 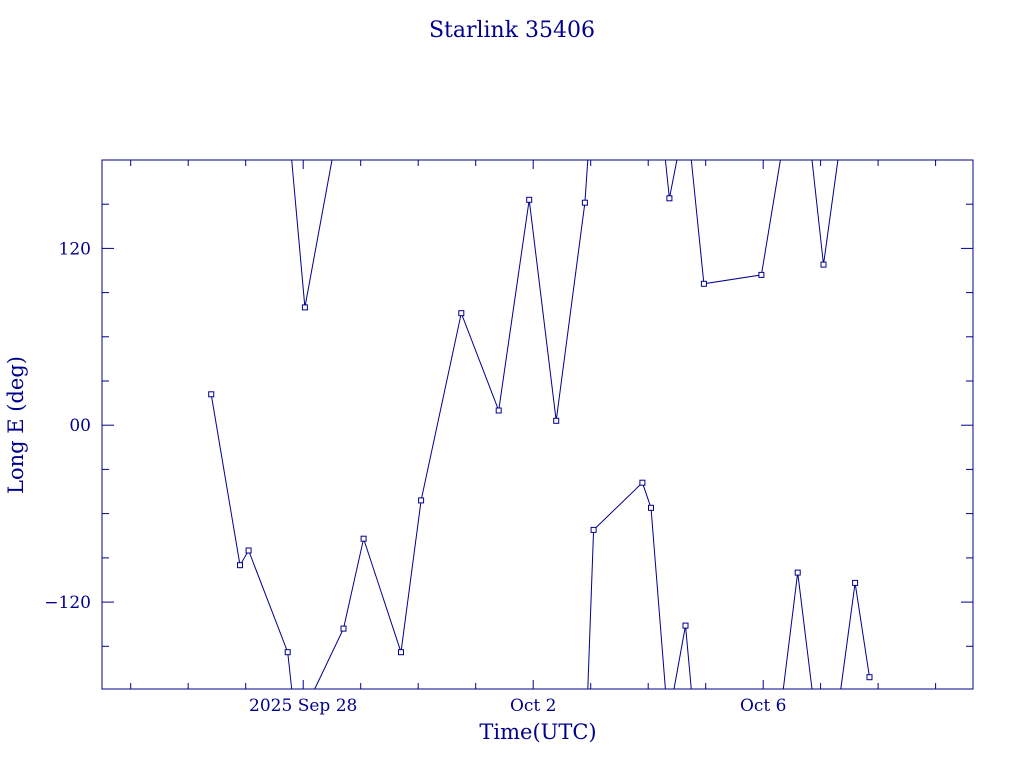 What do you see at coordinates (67, 603) in the screenshot?
I see `y-tick-label: −120` at bounding box center [67, 603].